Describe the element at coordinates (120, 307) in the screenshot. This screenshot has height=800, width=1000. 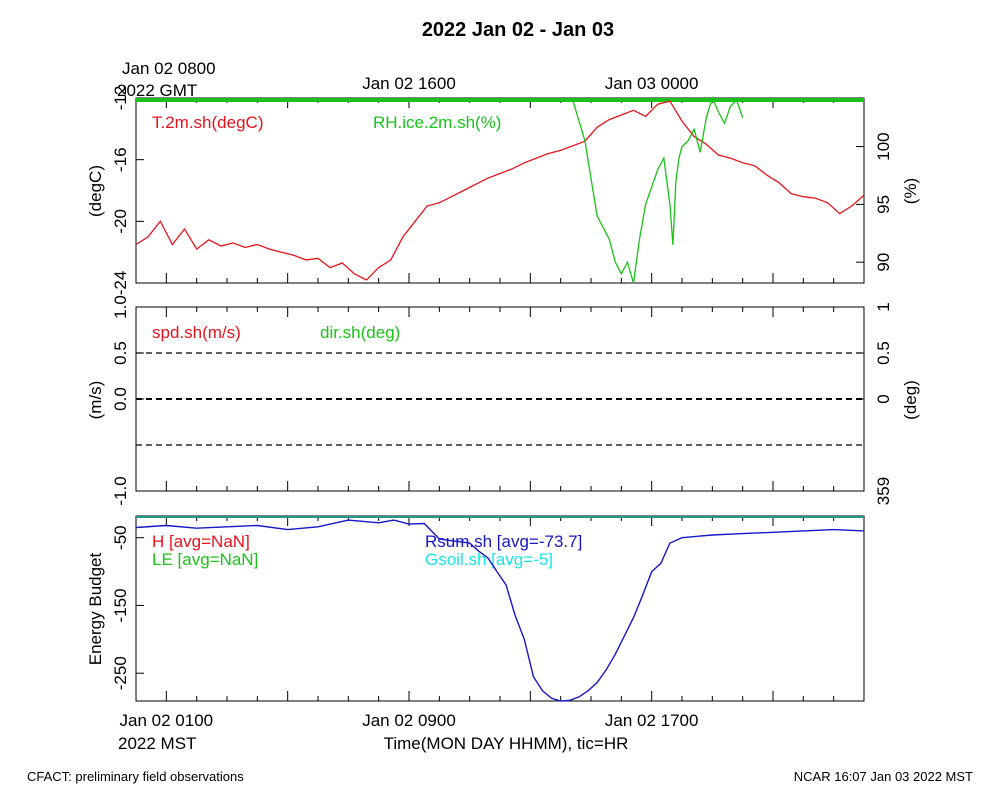
I see `y-tick-label-wind-speed: 1.0` at that location.